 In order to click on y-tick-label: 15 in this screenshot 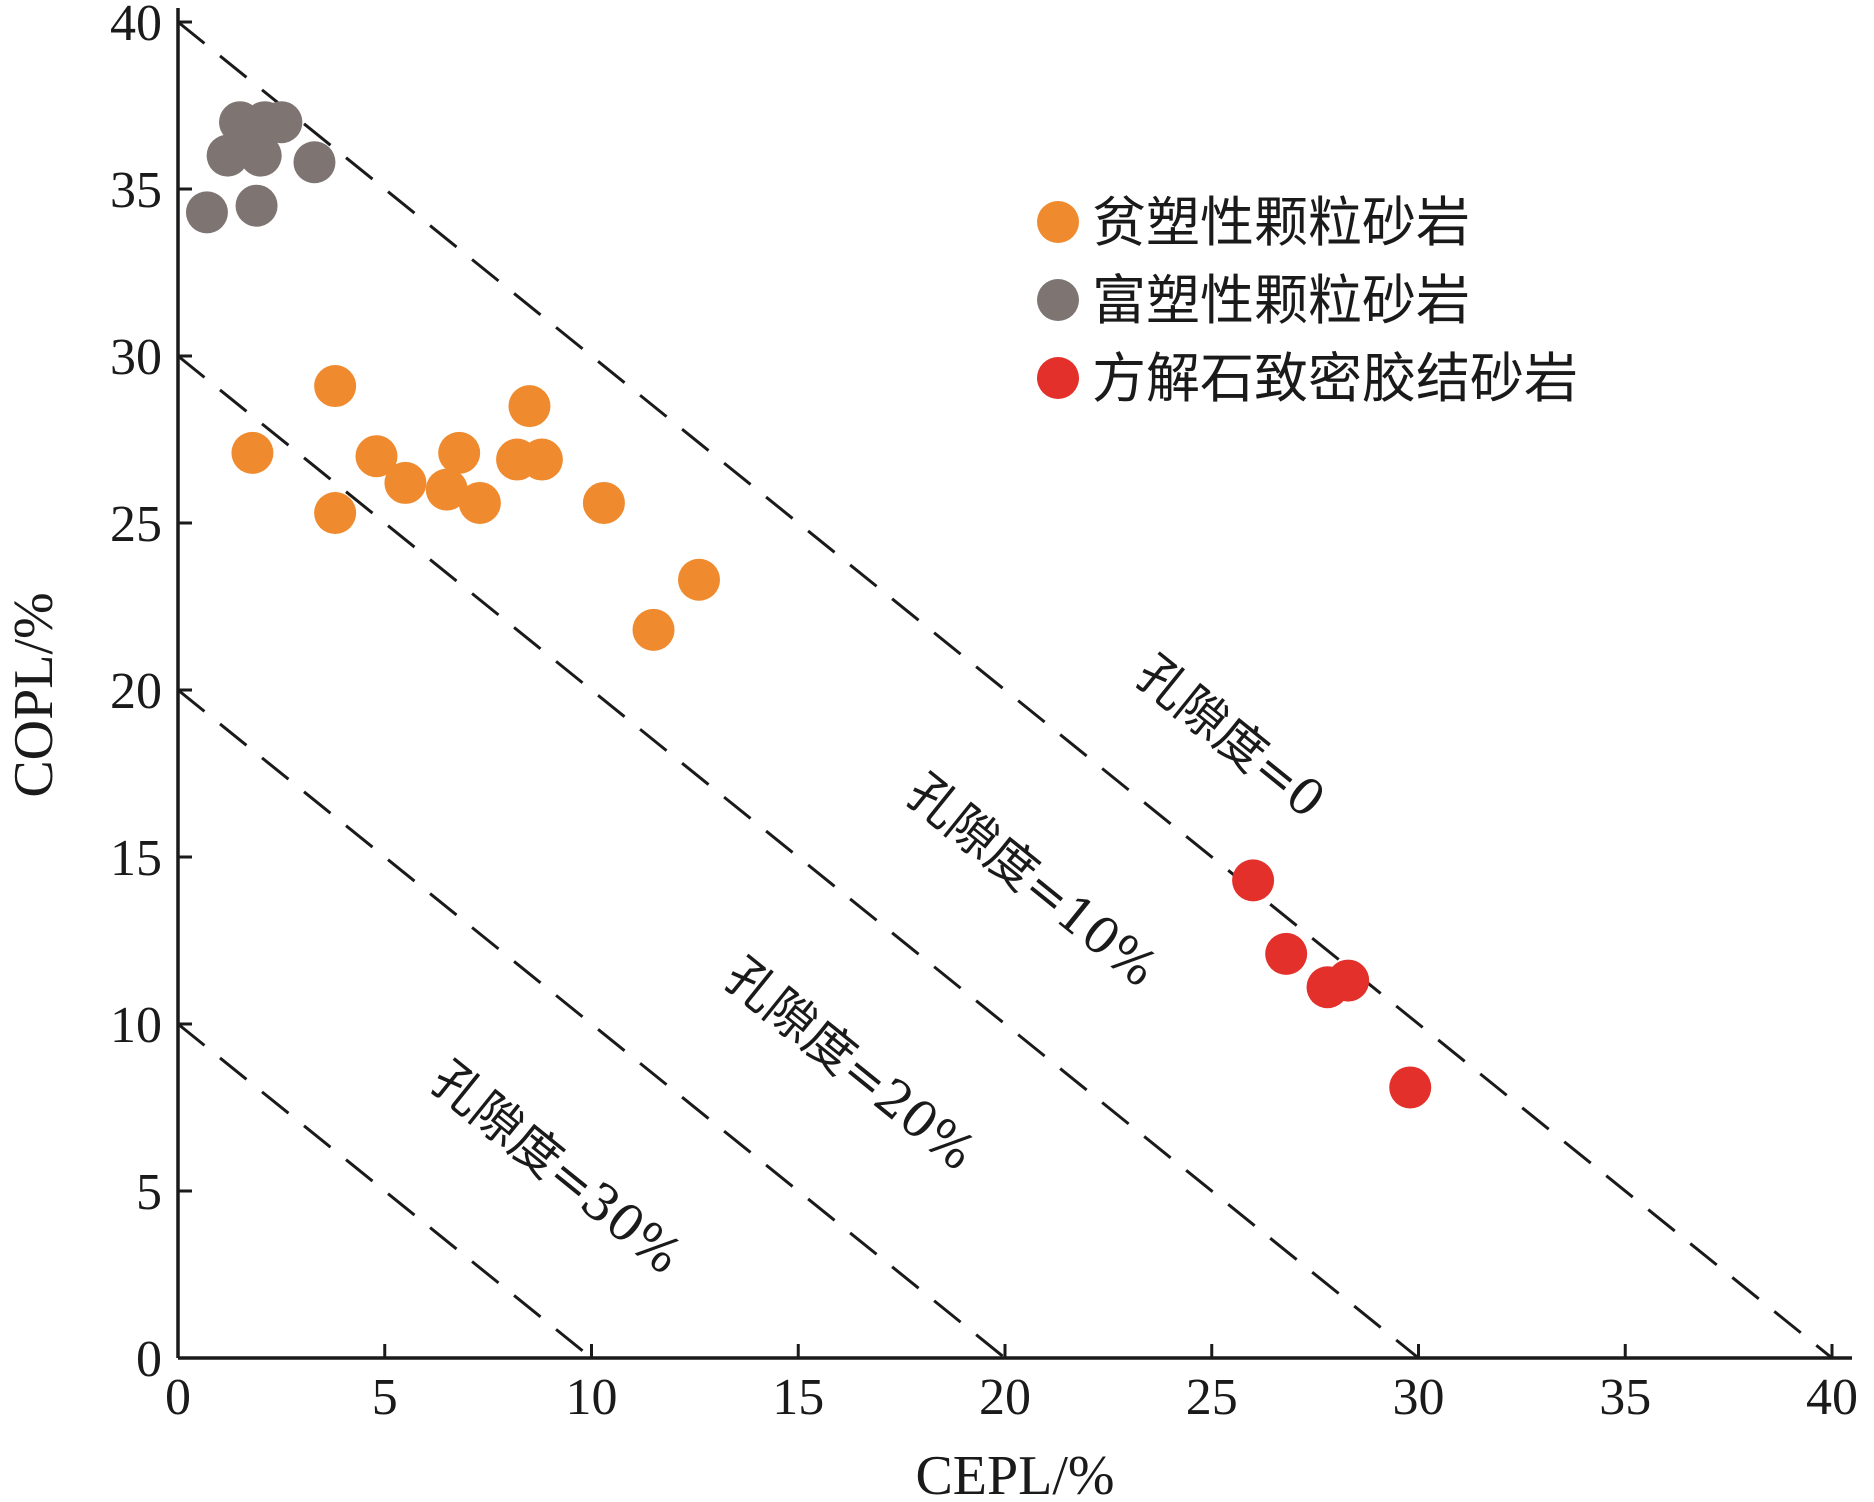, I will do `click(136, 858)`.